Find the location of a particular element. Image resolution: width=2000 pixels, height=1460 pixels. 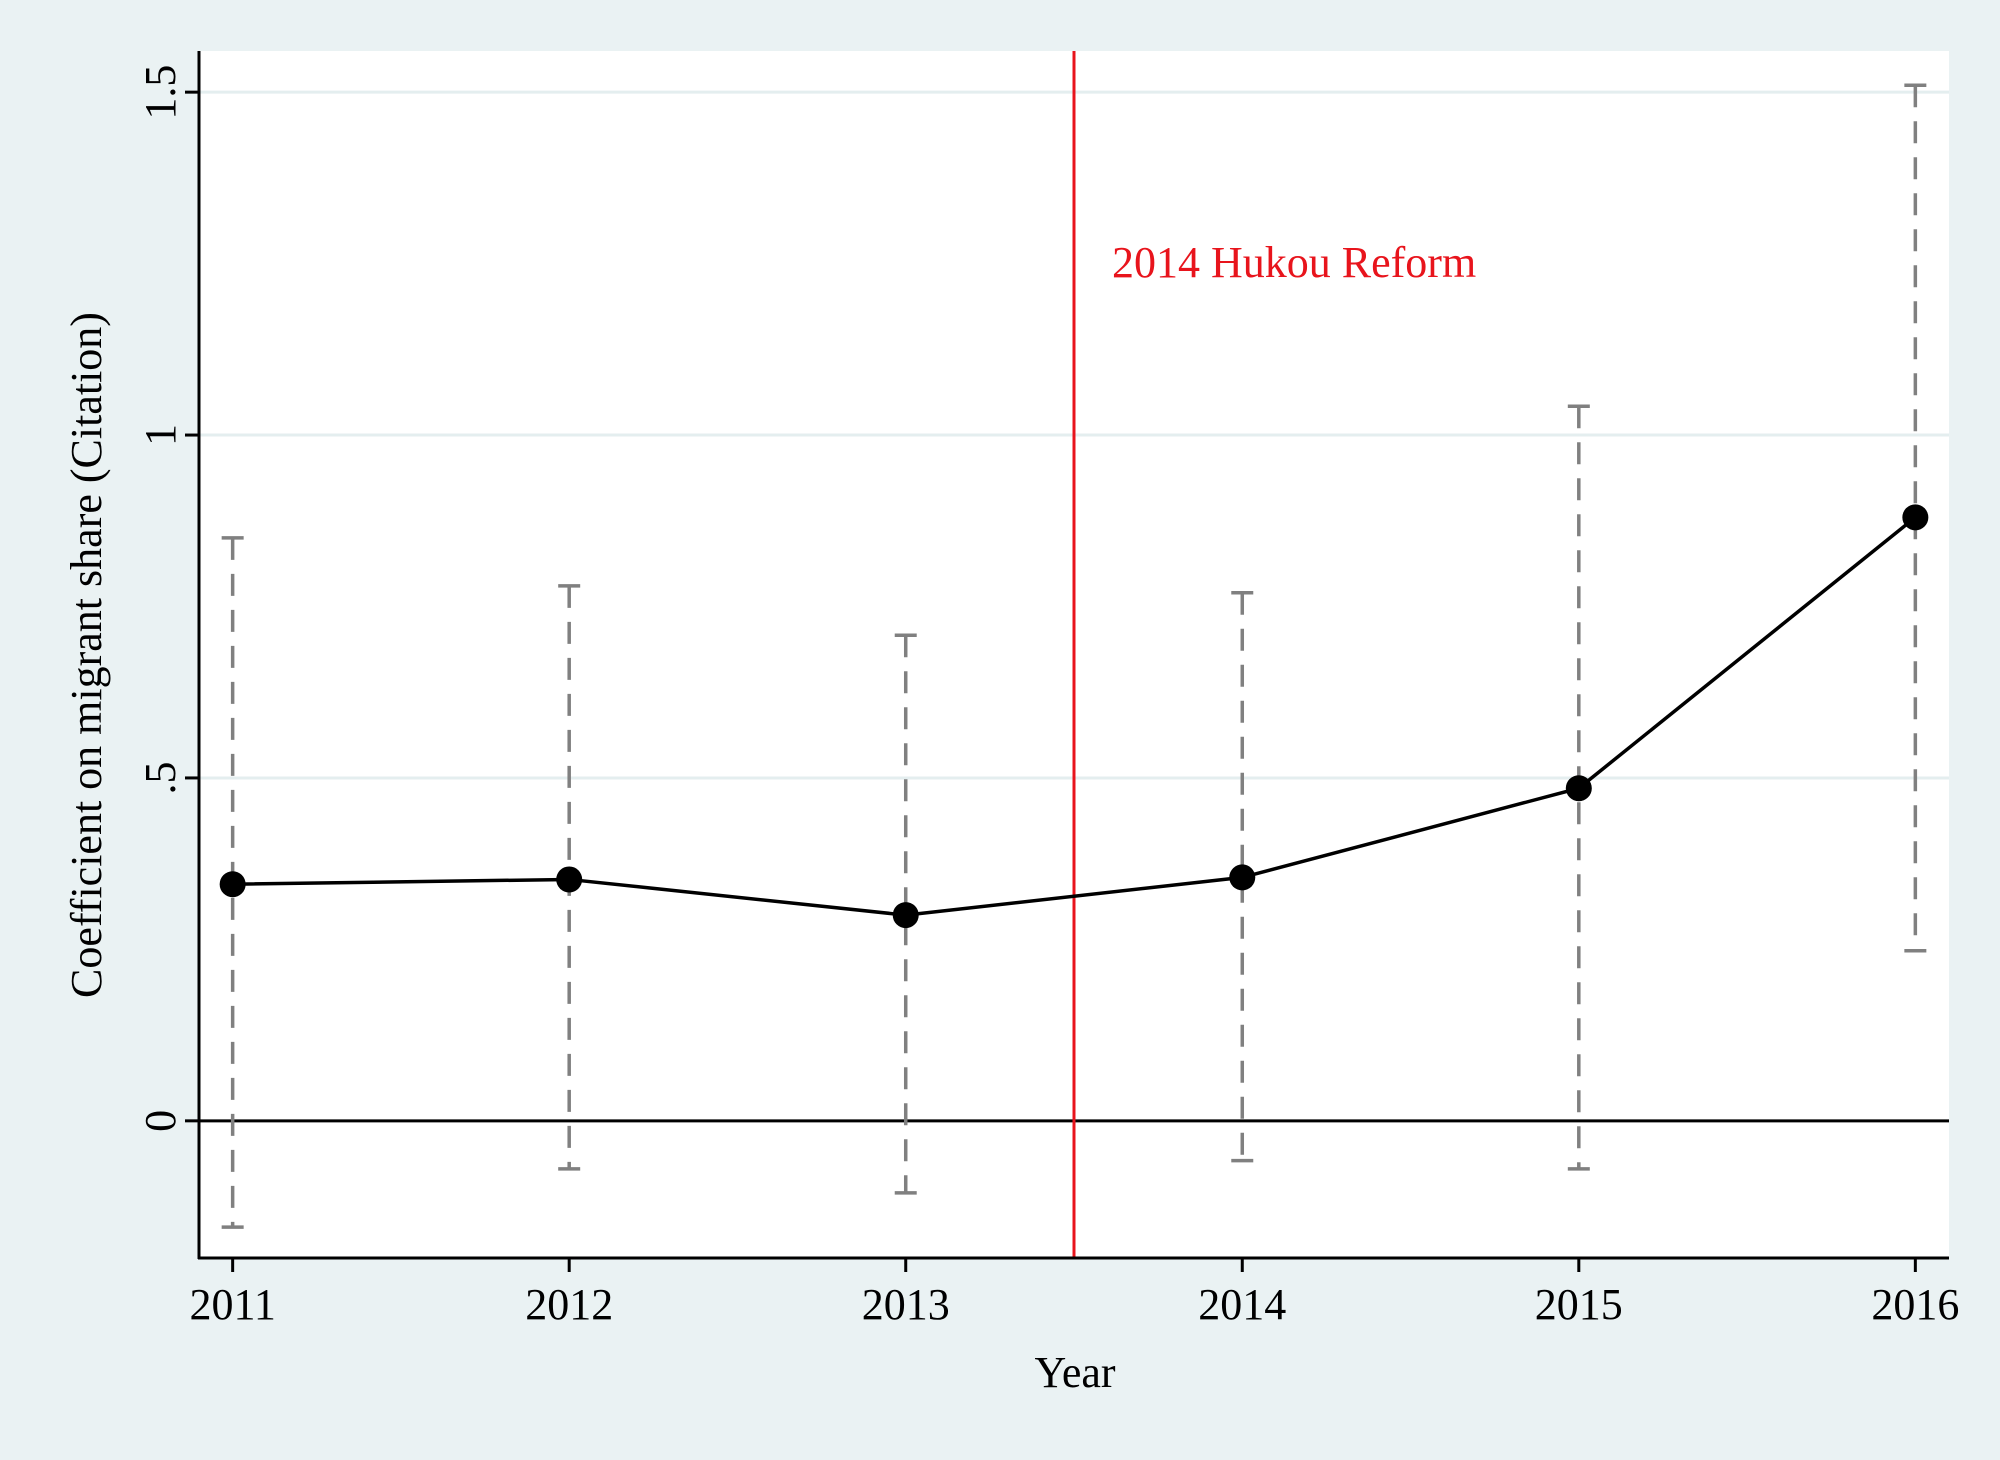

x-tick-label-2014: 2014 is located at coordinates (1242, 1304).